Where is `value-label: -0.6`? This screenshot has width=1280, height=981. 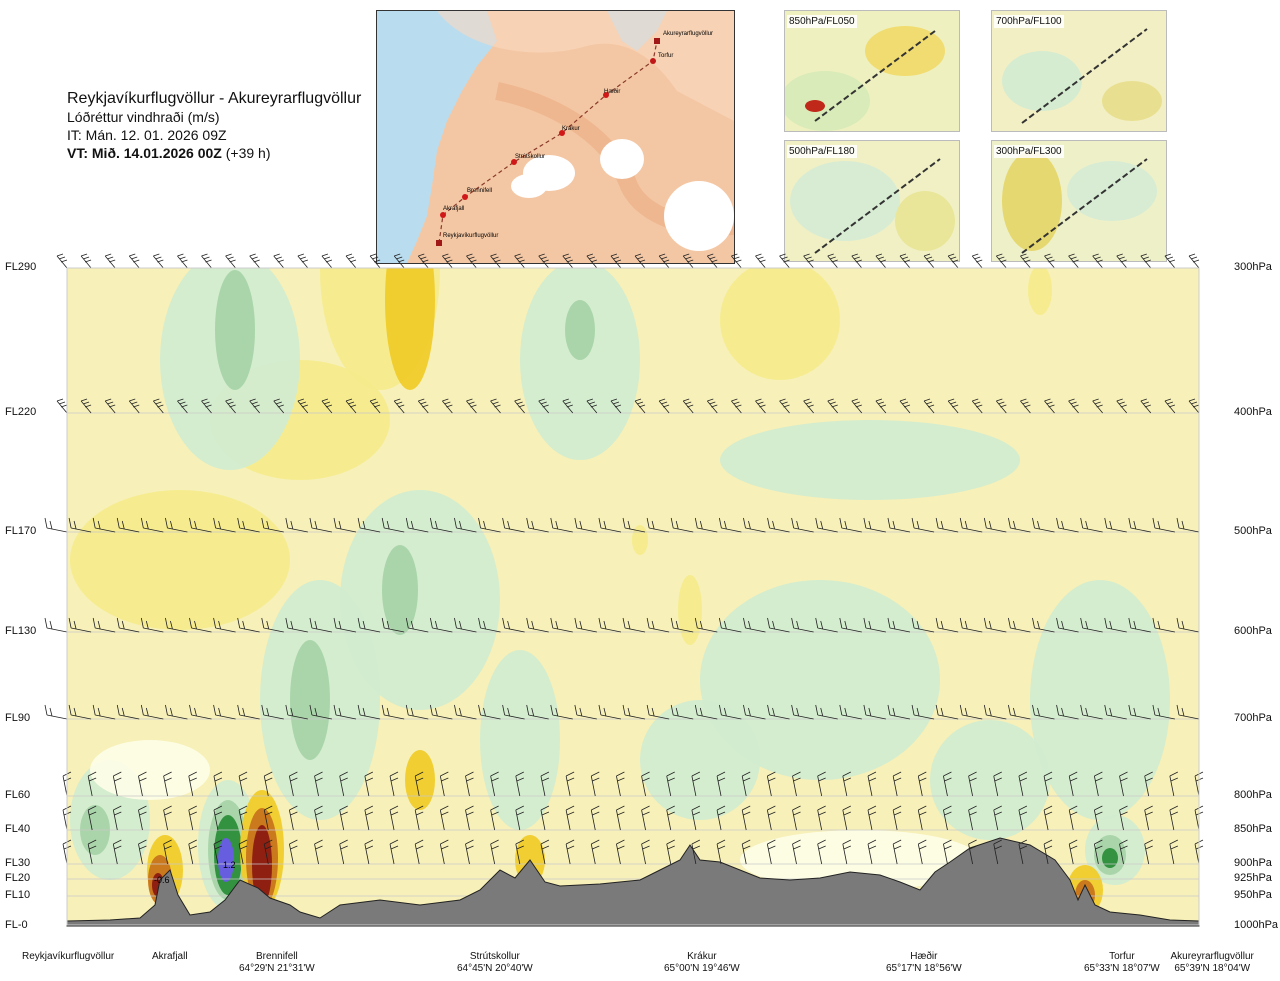
value-label: -0.6 is located at coordinates (162, 880).